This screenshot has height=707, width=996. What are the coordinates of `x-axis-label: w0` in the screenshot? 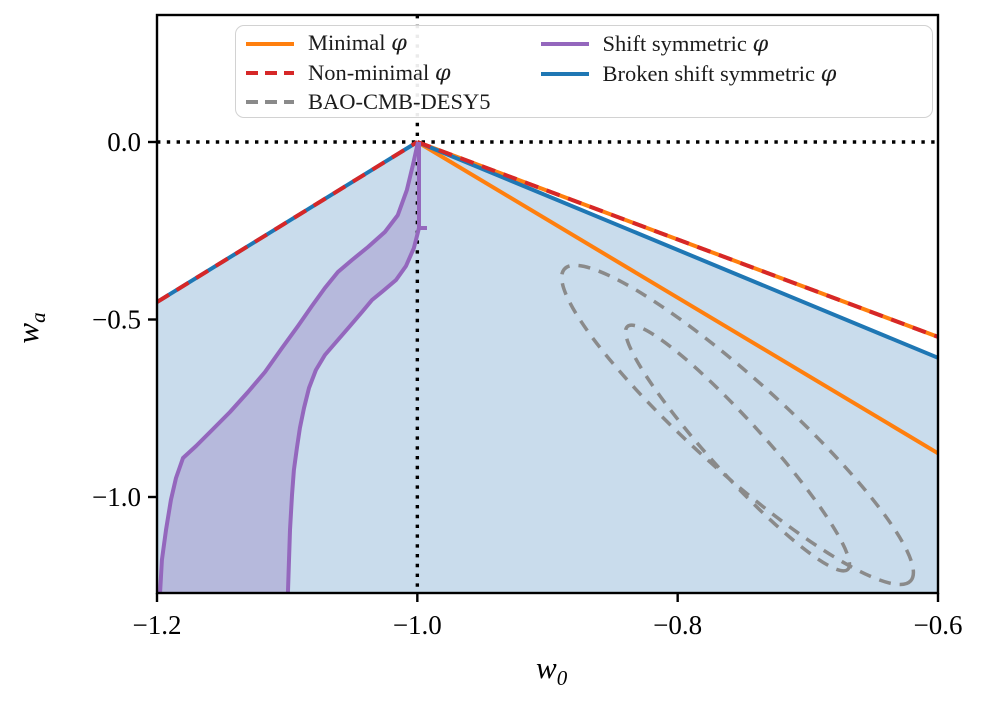 It's located at (552, 670).